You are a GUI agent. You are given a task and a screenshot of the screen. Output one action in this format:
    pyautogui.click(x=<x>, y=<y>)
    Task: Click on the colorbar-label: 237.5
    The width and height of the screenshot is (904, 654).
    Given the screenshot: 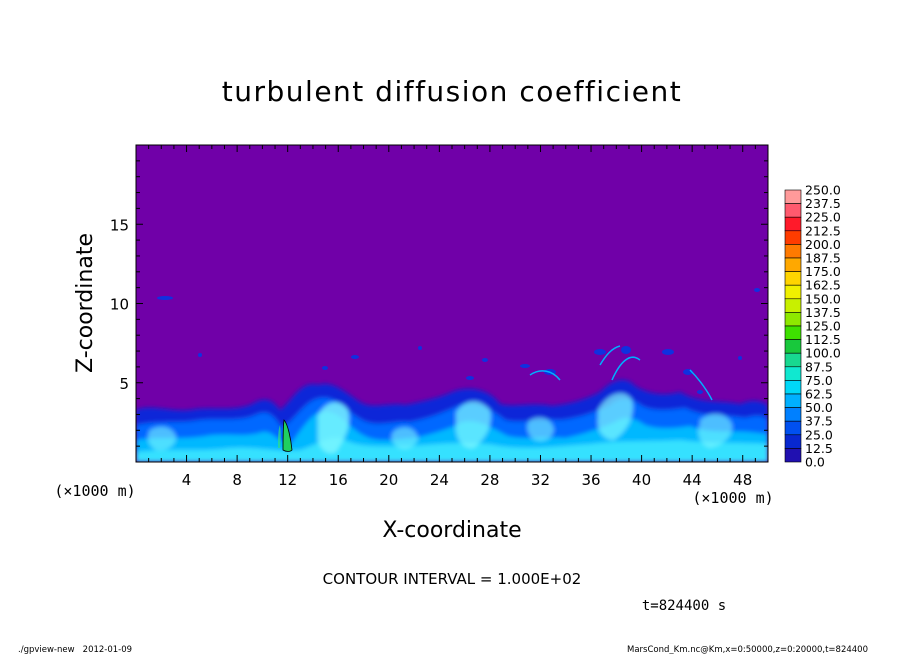 What is the action you would take?
    pyautogui.click(x=823, y=203)
    